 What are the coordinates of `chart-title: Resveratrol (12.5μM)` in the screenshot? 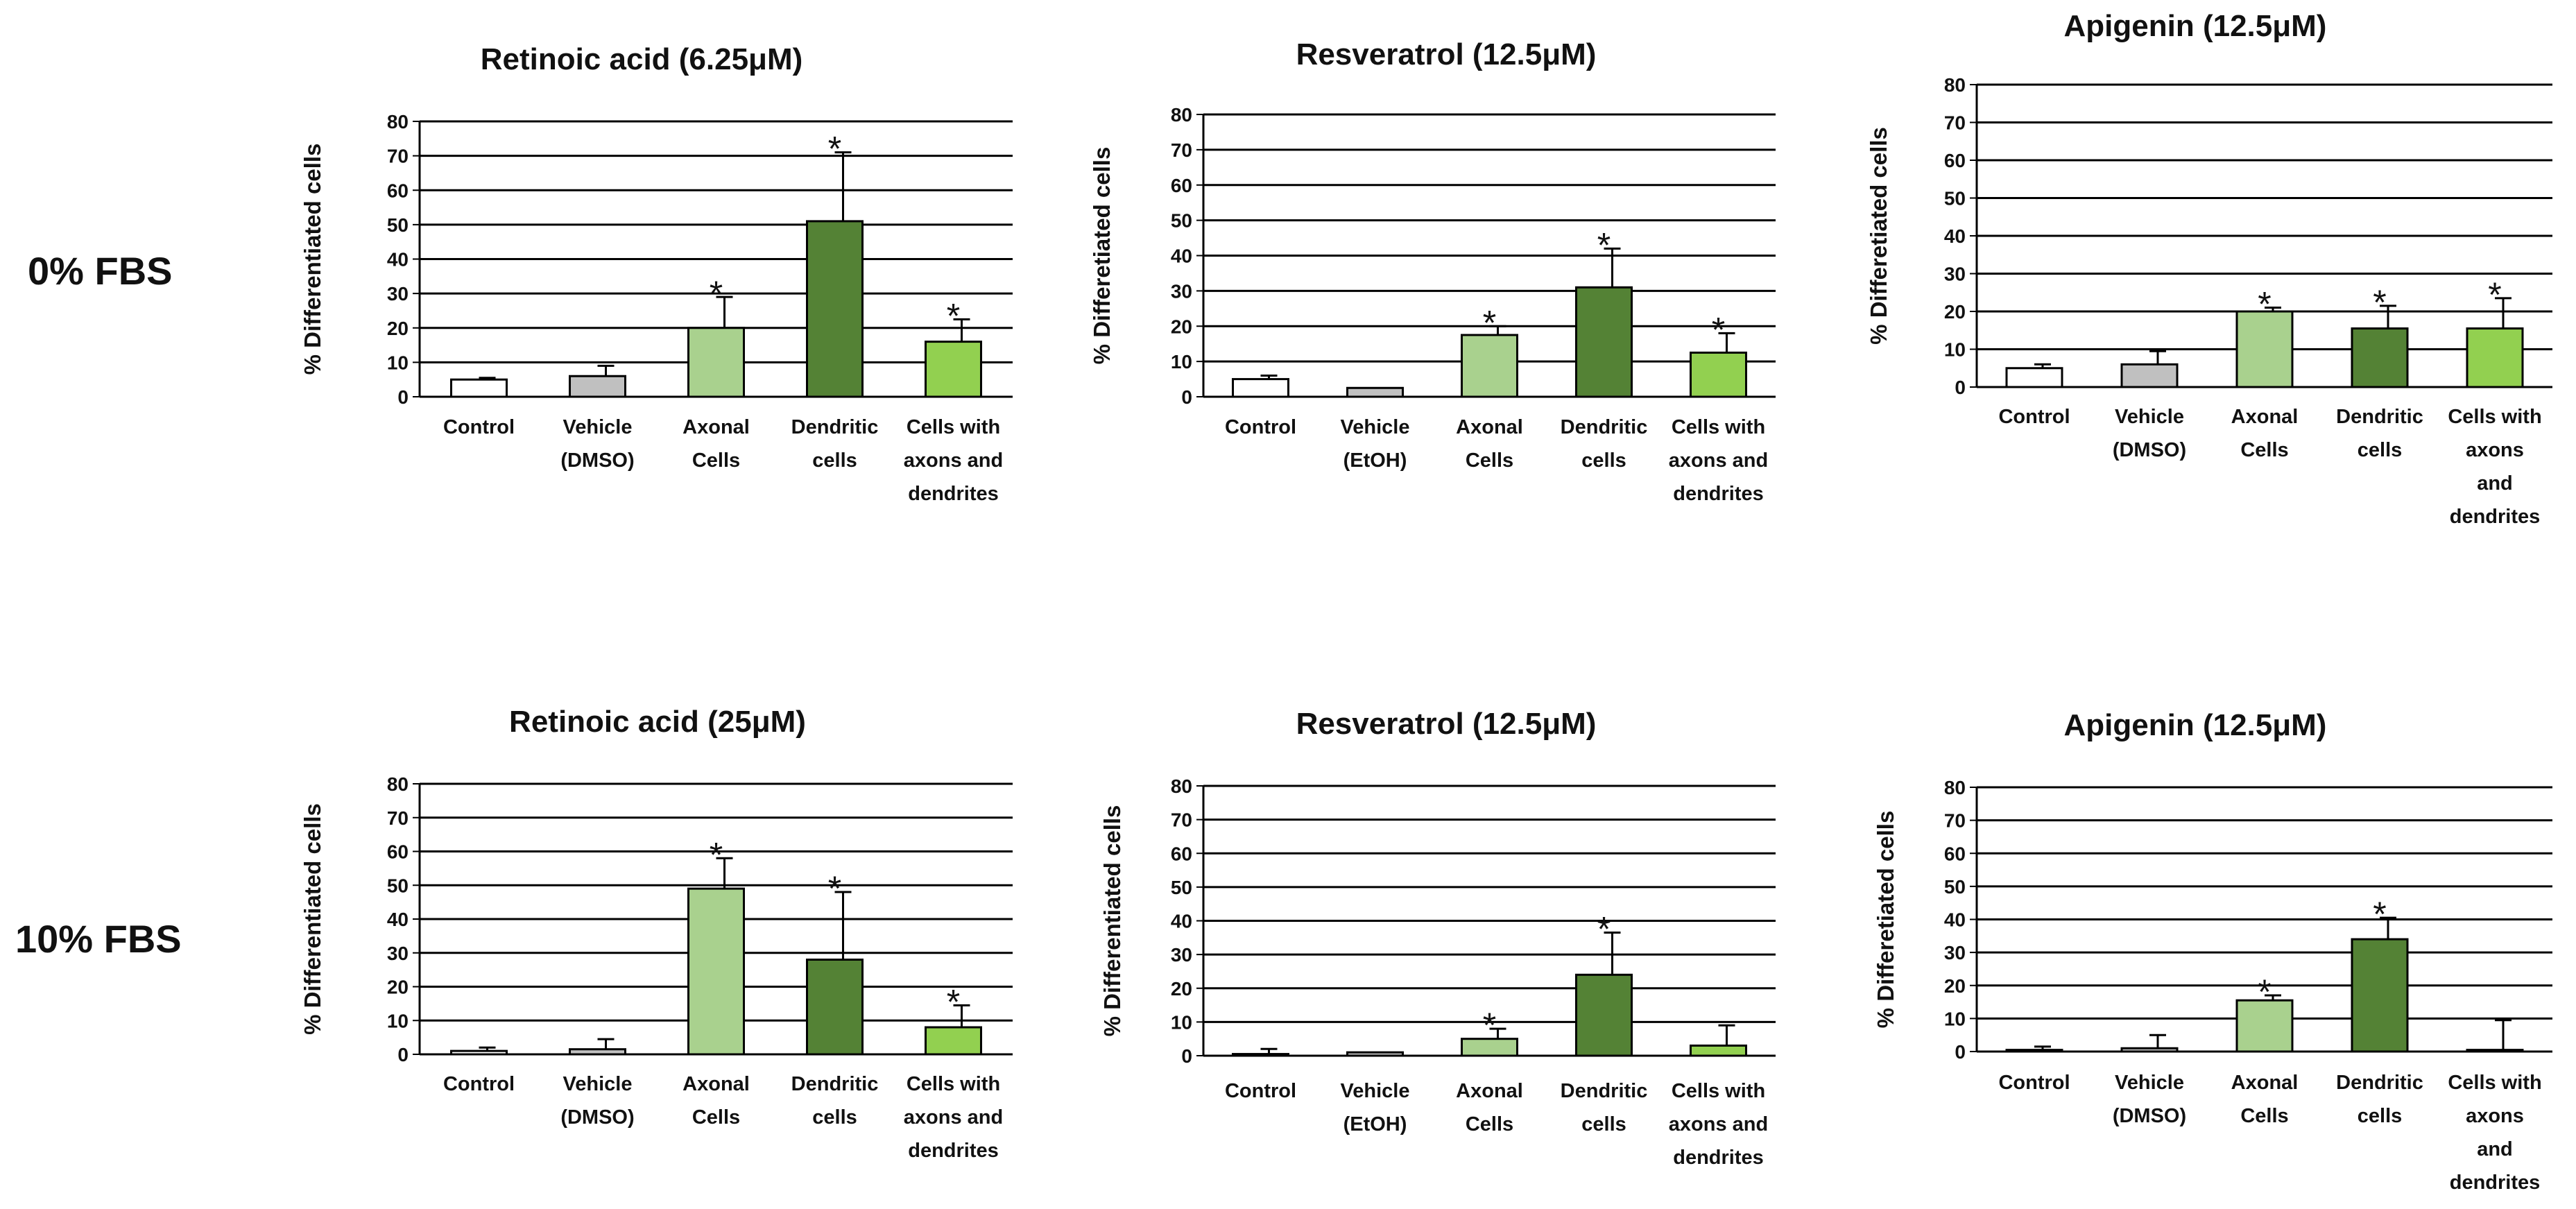 It's located at (1446, 54).